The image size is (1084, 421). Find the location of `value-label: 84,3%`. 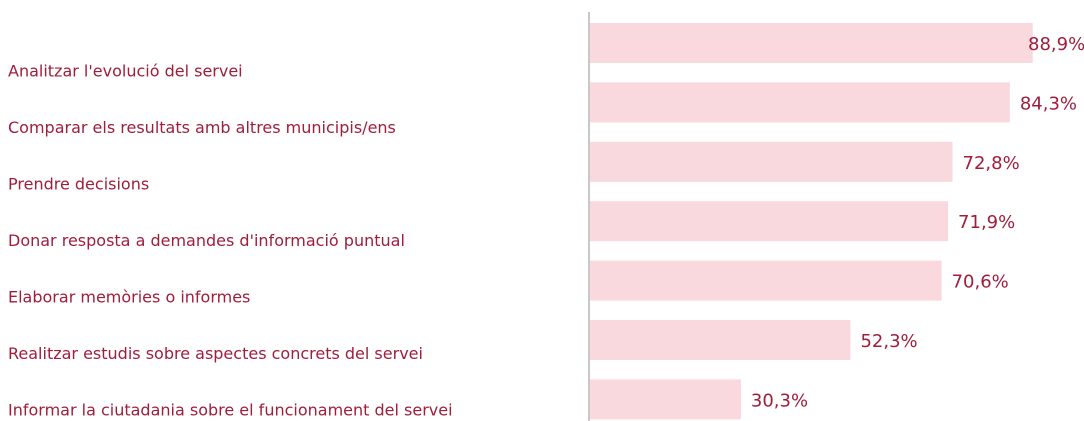

value-label: 84,3% is located at coordinates (1048, 103).